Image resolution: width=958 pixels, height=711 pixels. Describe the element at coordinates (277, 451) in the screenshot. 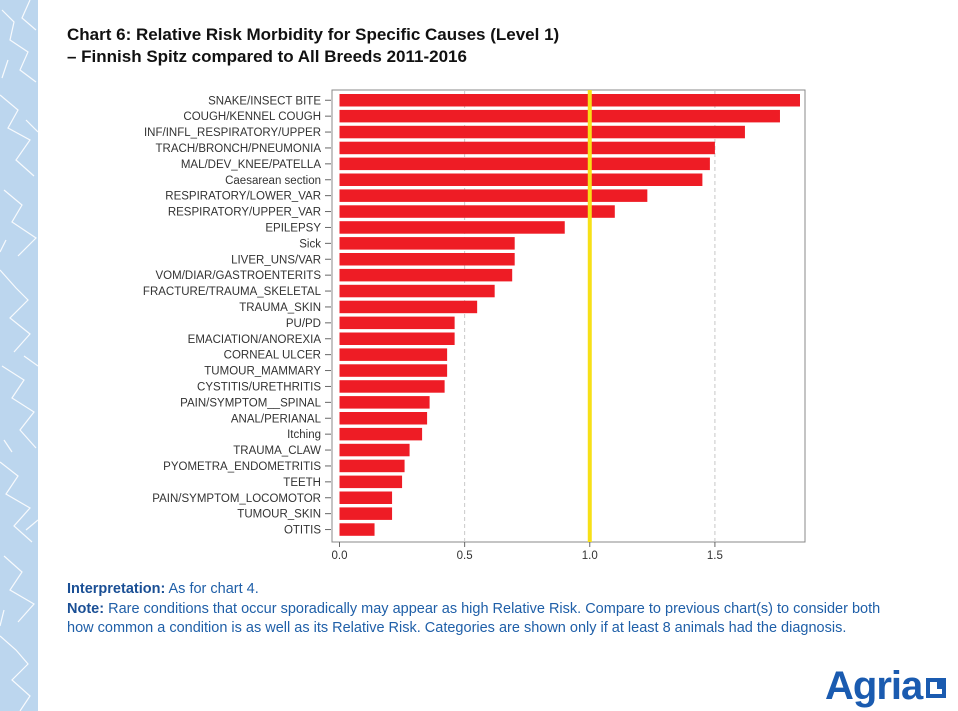

I see `category-label: TRAUMA_CLAW` at that location.